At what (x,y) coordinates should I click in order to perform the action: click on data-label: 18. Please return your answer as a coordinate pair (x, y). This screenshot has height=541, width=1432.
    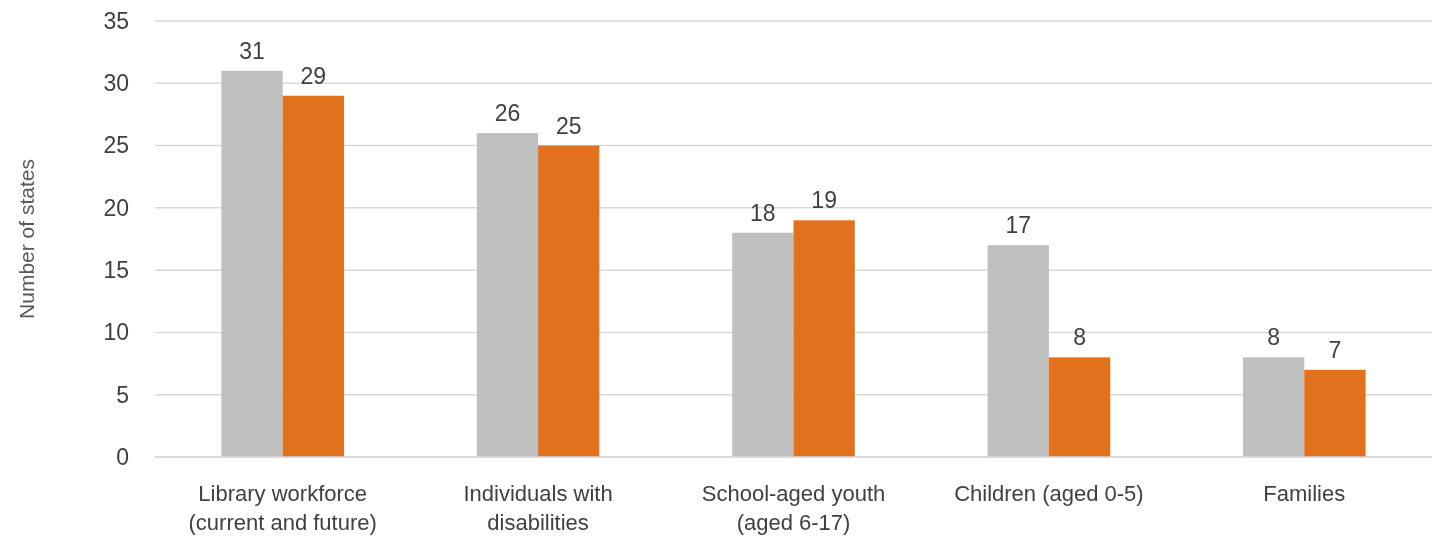
    Looking at the image, I should click on (763, 212).